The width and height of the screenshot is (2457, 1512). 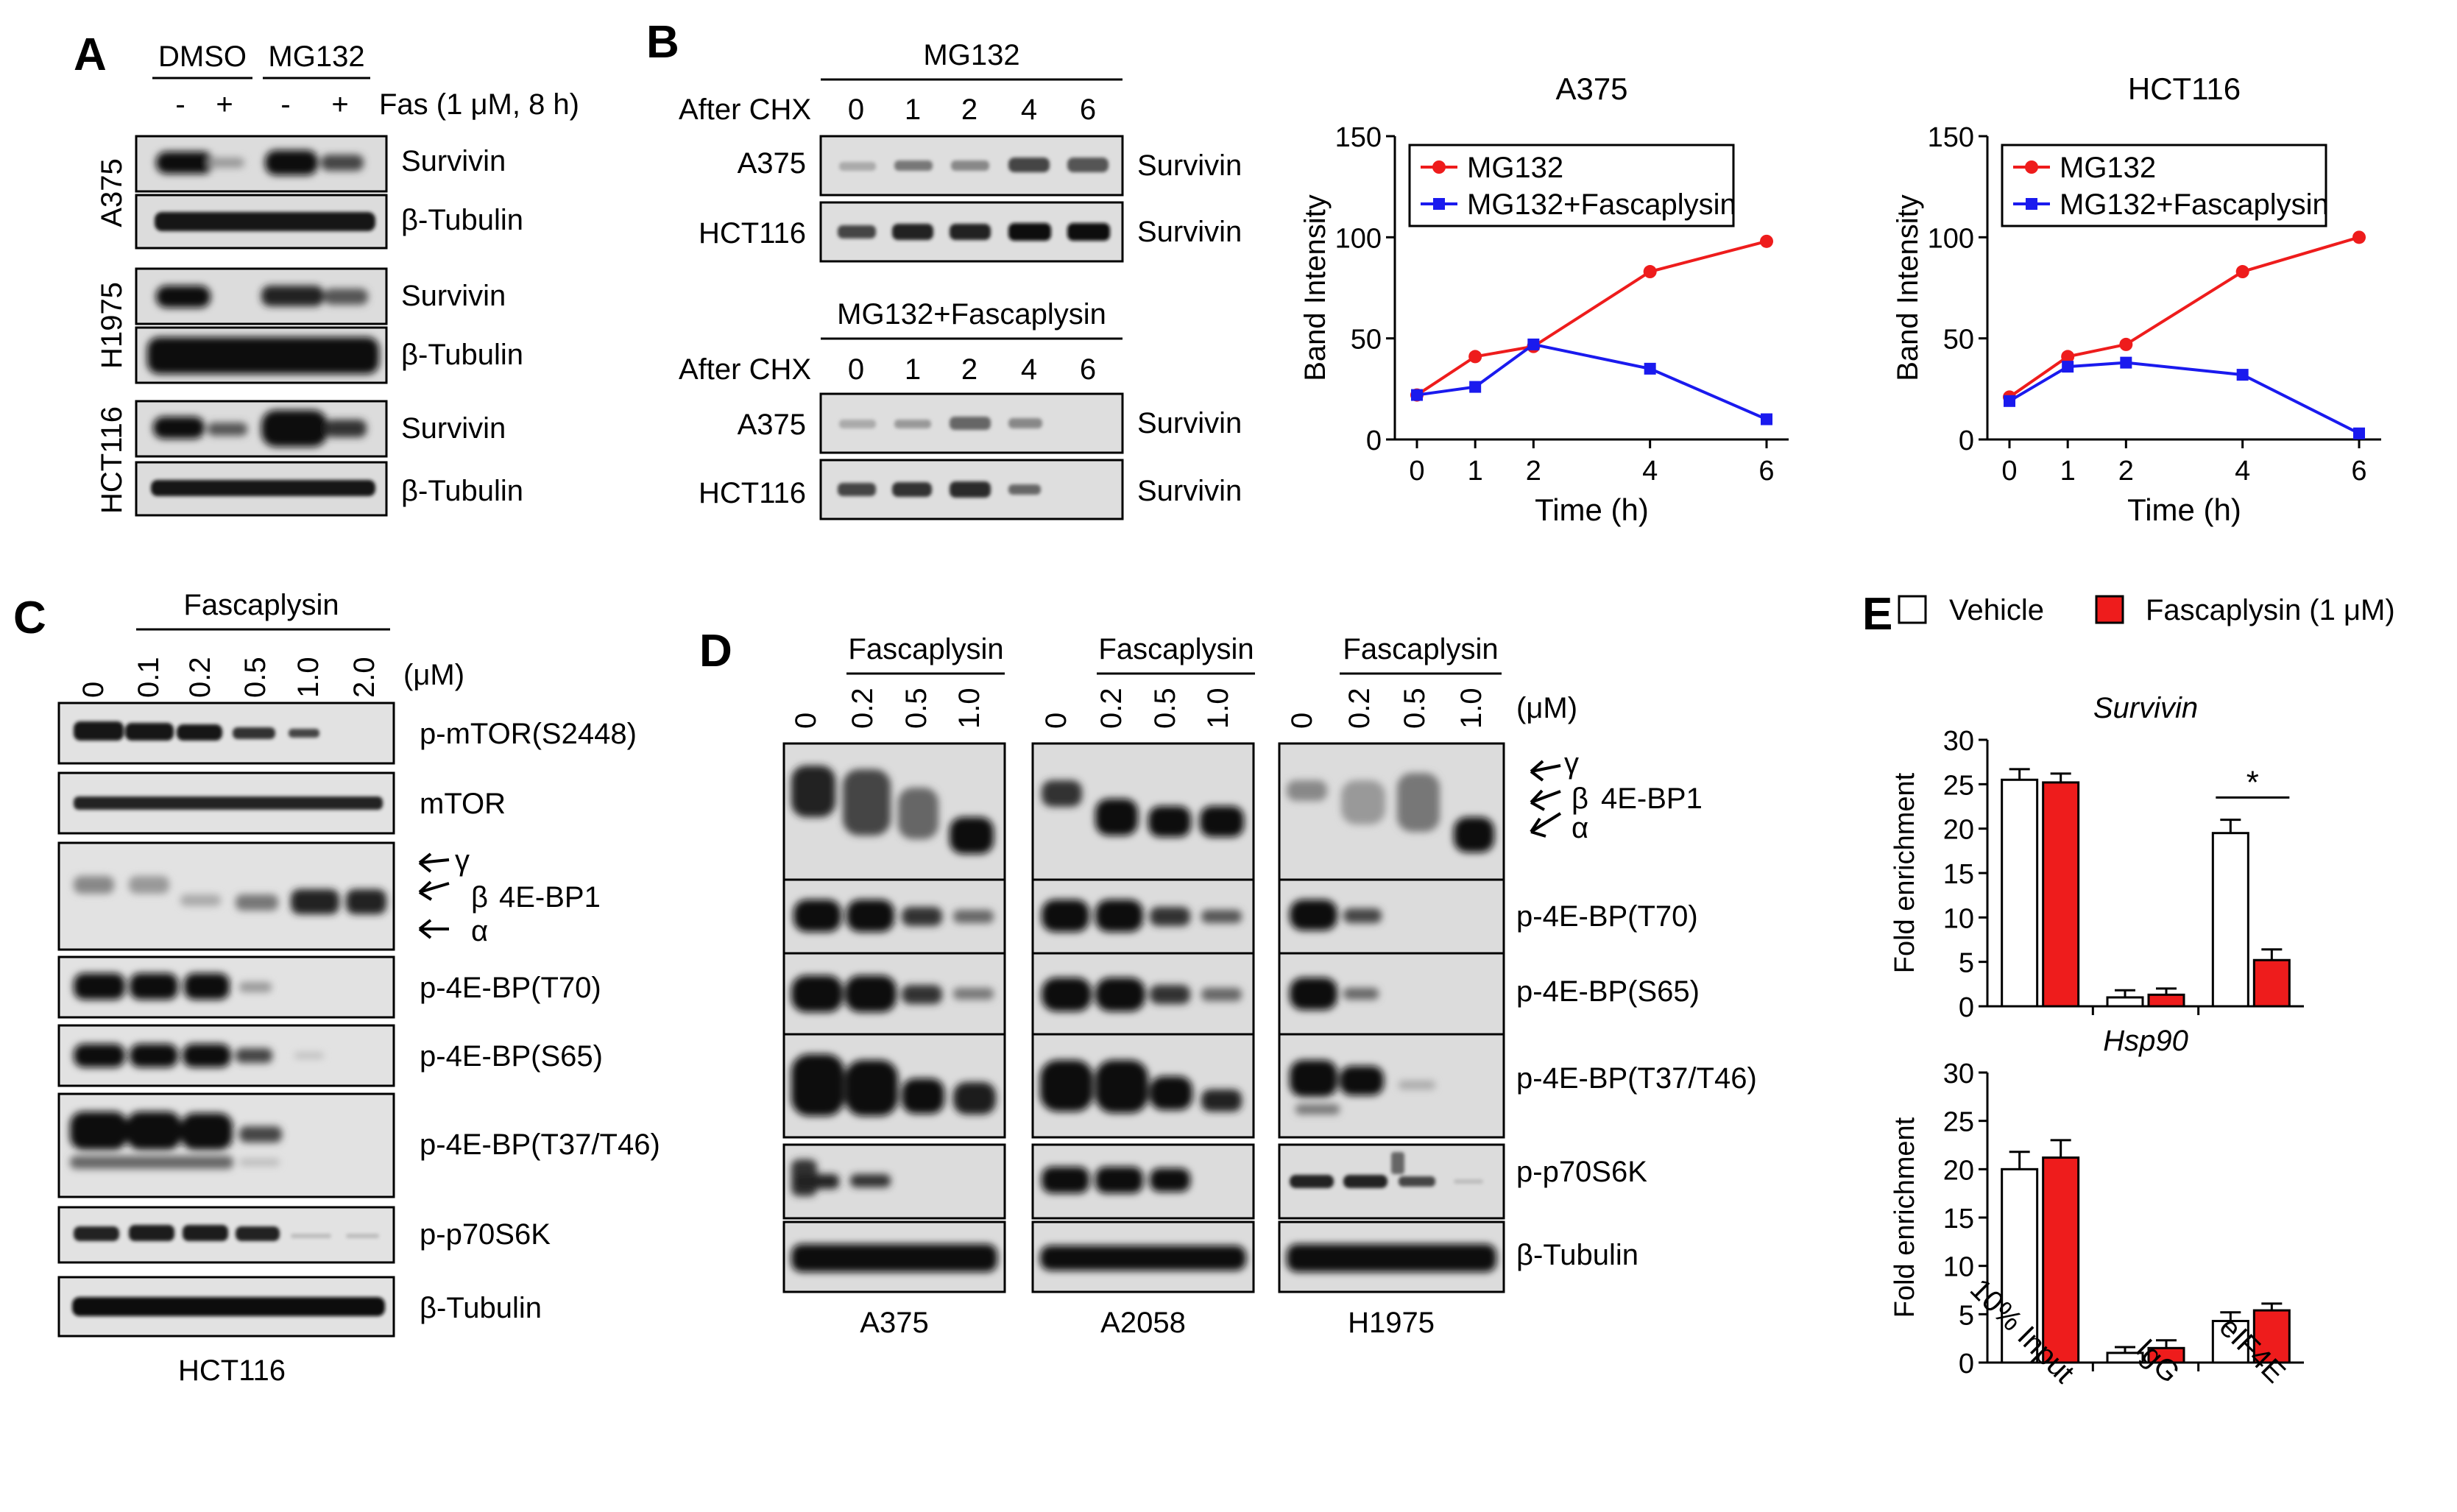 I want to click on isoform-alpha: α, so click(x=479, y=931).